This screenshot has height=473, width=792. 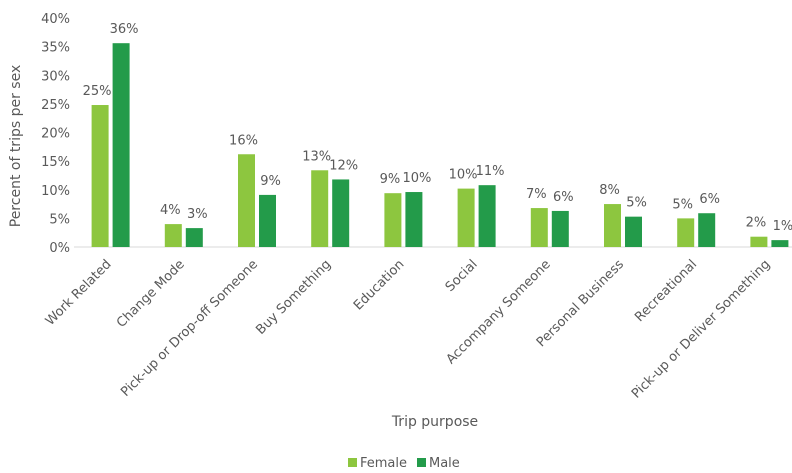 I want to click on y-tick-label: 10%, so click(x=55, y=191).